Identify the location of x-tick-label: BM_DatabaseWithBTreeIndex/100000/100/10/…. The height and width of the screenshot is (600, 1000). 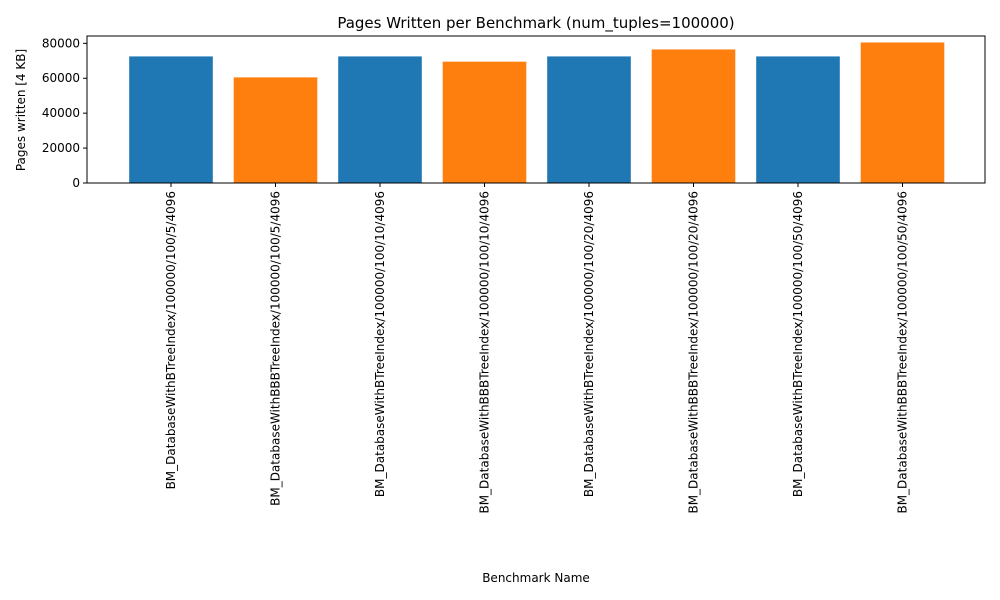
(380, 344).